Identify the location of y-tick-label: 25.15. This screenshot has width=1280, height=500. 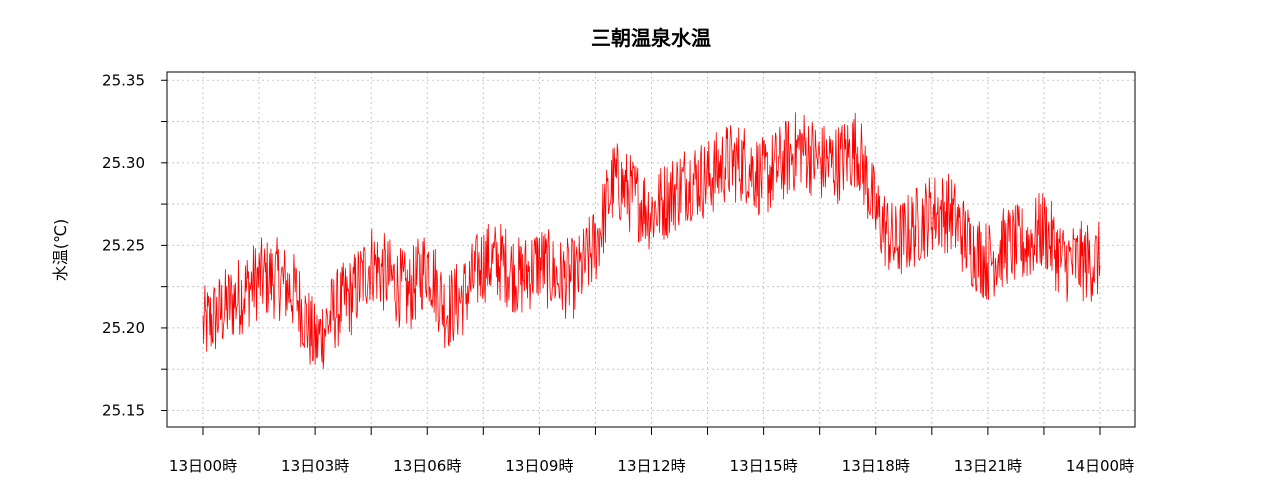
(123, 410).